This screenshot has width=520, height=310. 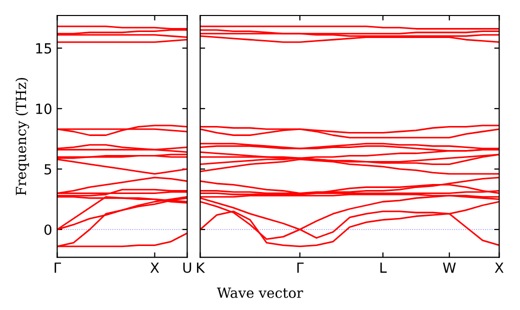 I want to click on y-tick-label: 0, so click(x=48, y=229).